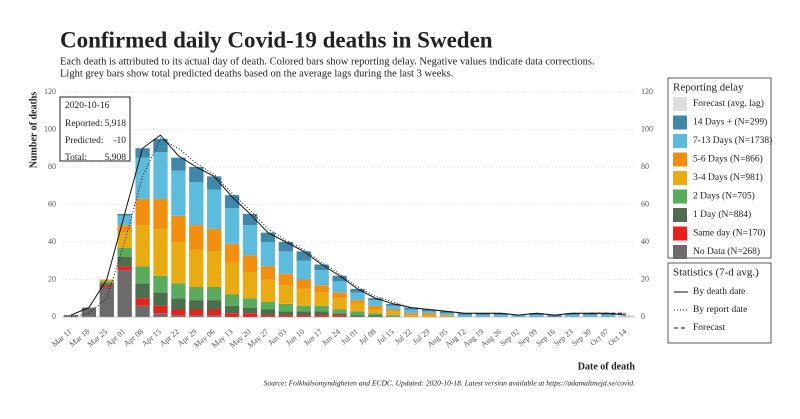 This screenshot has width=800, height=419. I want to click on x-tick-label: Jul 01, so click(349, 336).